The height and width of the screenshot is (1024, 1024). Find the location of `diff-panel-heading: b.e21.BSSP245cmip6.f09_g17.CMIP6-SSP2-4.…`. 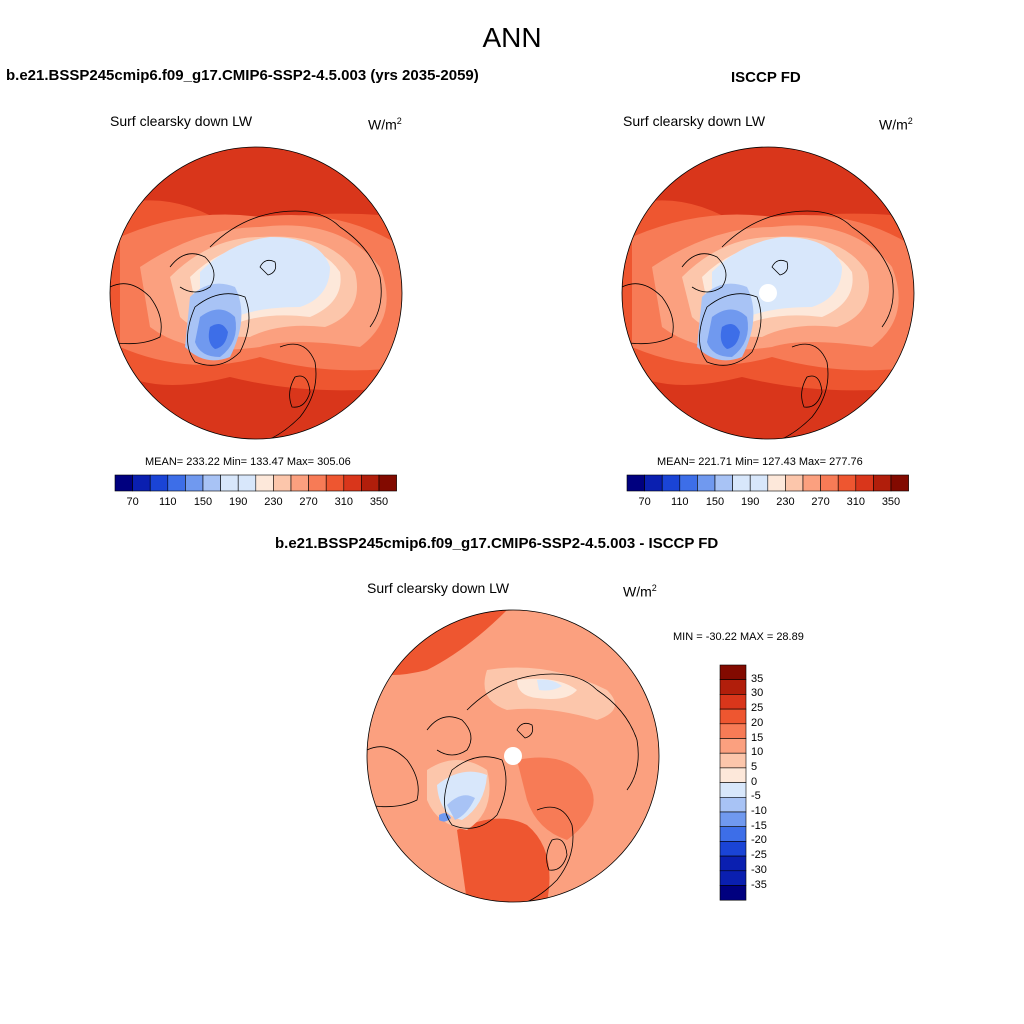

diff-panel-heading: b.e21.BSSP245cmip6.f09_g17.CMIP6-SSP2-4.… is located at coordinates (497, 543).